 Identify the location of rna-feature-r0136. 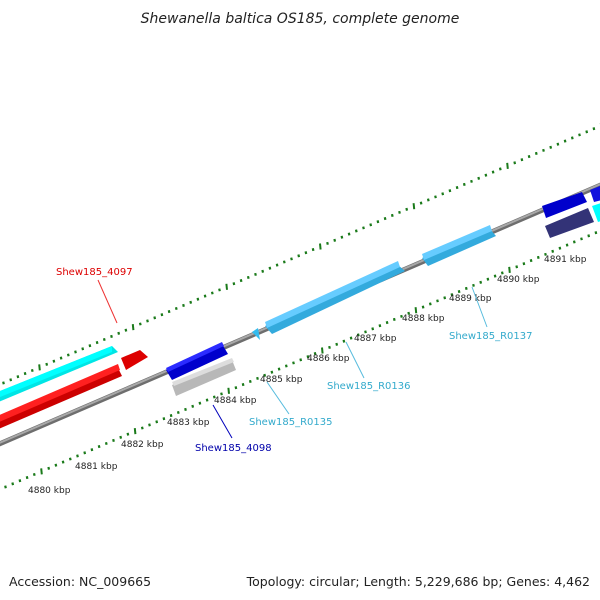
(335, 299).